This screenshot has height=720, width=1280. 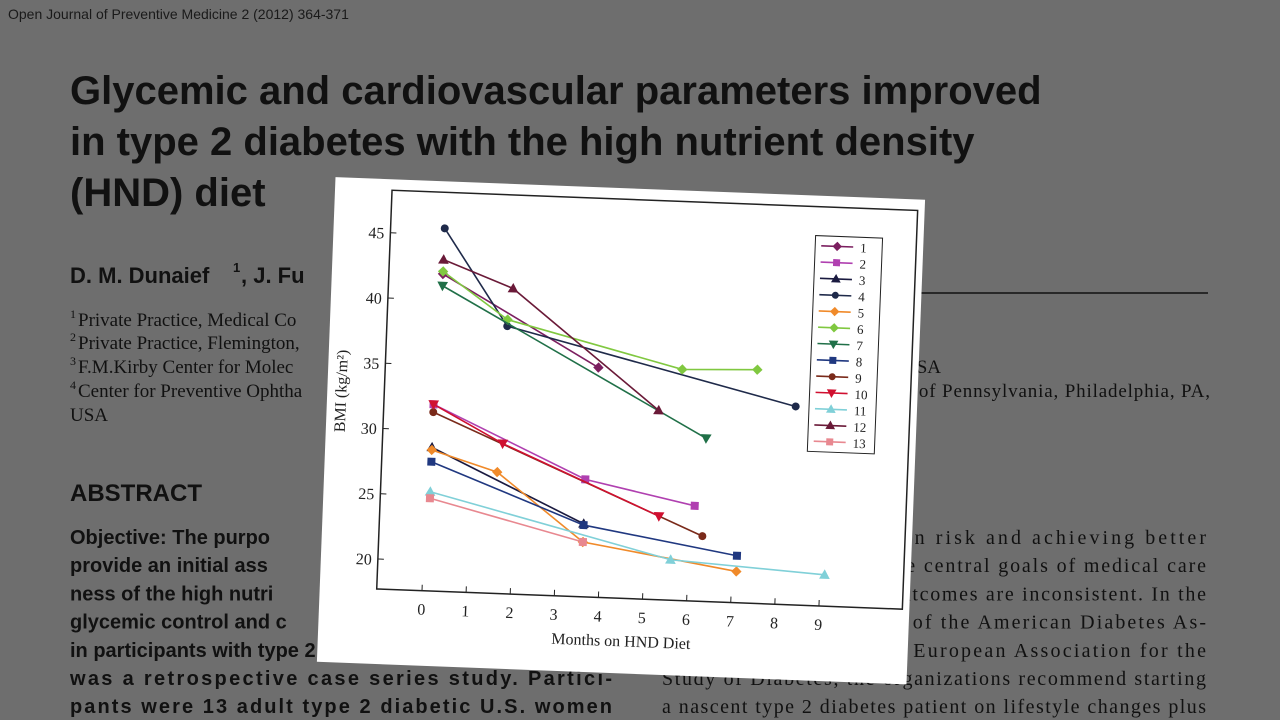 What do you see at coordinates (73, 314) in the screenshot?
I see `affiliation-number: 1` at bounding box center [73, 314].